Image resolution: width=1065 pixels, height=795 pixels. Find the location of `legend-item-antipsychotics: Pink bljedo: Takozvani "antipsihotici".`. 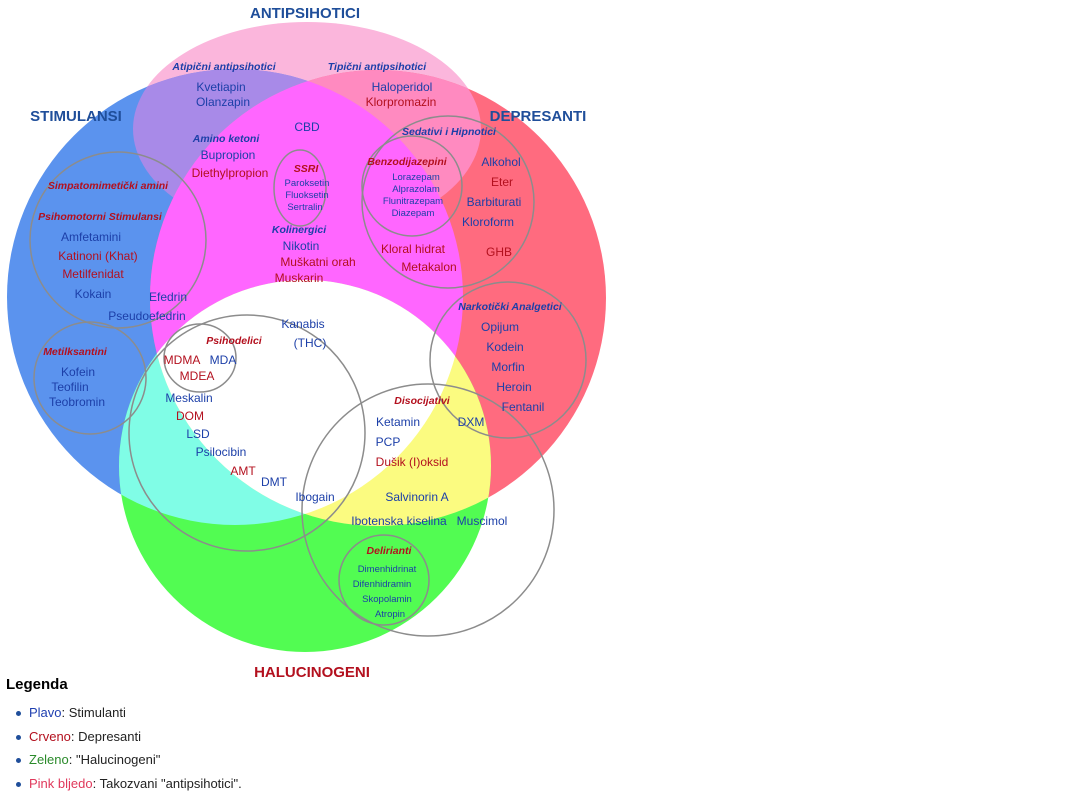

legend-item-antipsychotics: Pink bljedo: Takozvani "antipsihotici". is located at coordinates (306, 783).